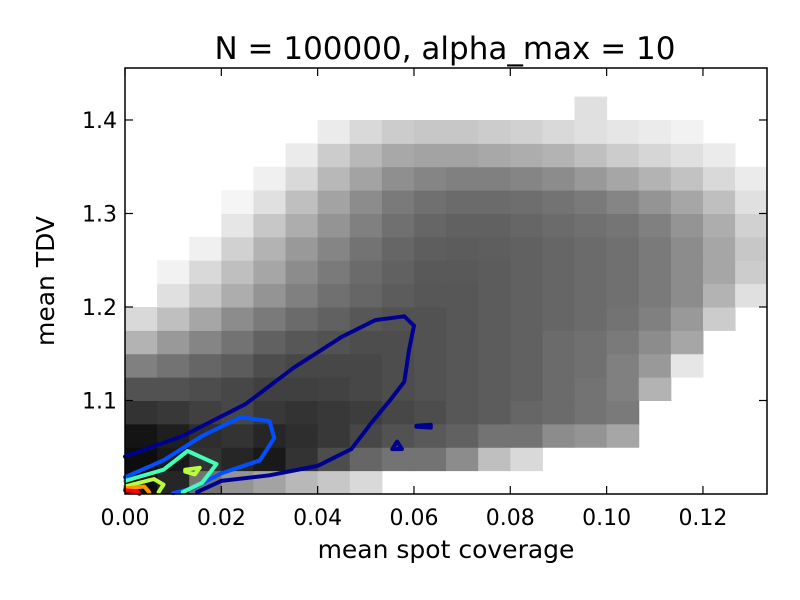 This screenshot has width=800, height=600. Describe the element at coordinates (99, 214) in the screenshot. I see `y-tick-label: 1.3` at that location.